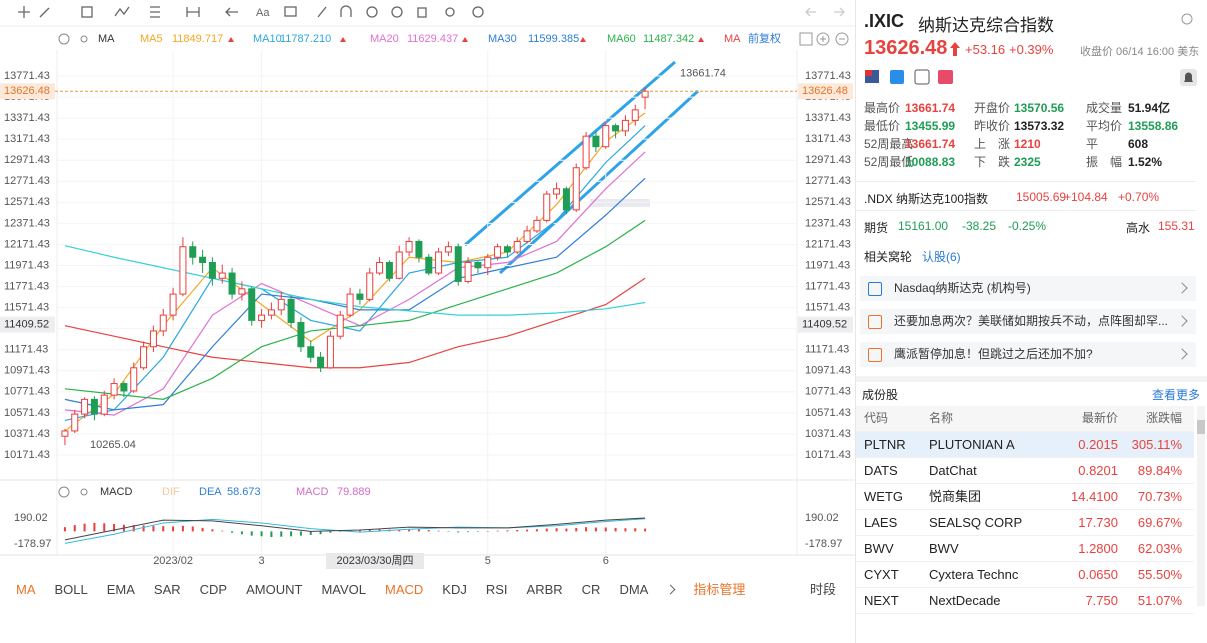 This screenshot has width=1207, height=643. What do you see at coordinates (719, 589) in the screenshot?
I see `indicator-manage: 指标管理` at bounding box center [719, 589].